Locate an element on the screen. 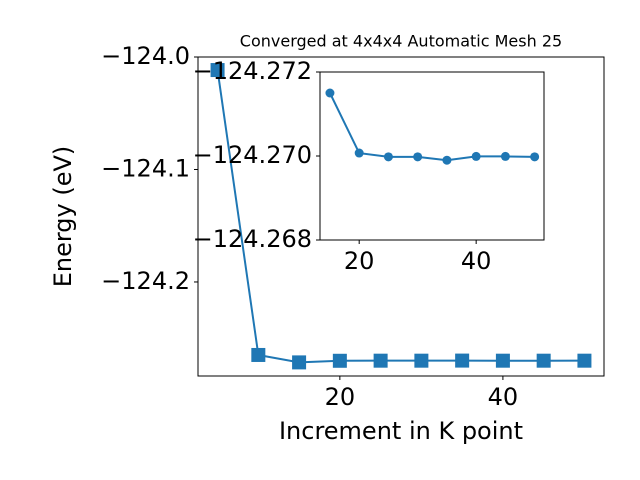  y-tick-label: −124.1 is located at coordinates (145, 168).